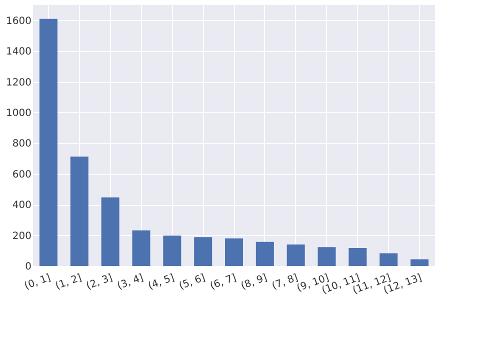  I want to click on y-tick-label: 600, so click(22, 174).